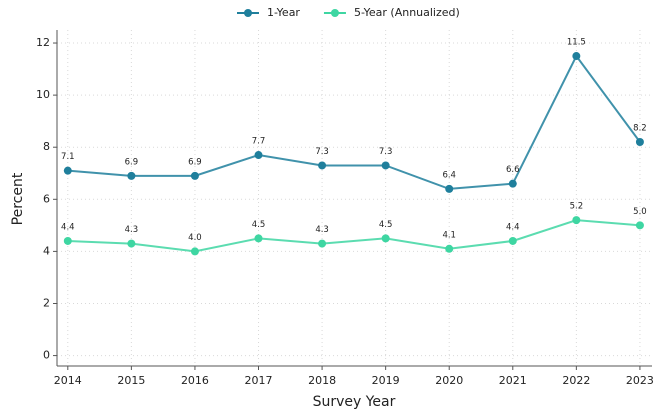 This screenshot has width=655, height=410. Describe the element at coordinates (68, 380) in the screenshot. I see `x-tick-label: 2014` at that location.